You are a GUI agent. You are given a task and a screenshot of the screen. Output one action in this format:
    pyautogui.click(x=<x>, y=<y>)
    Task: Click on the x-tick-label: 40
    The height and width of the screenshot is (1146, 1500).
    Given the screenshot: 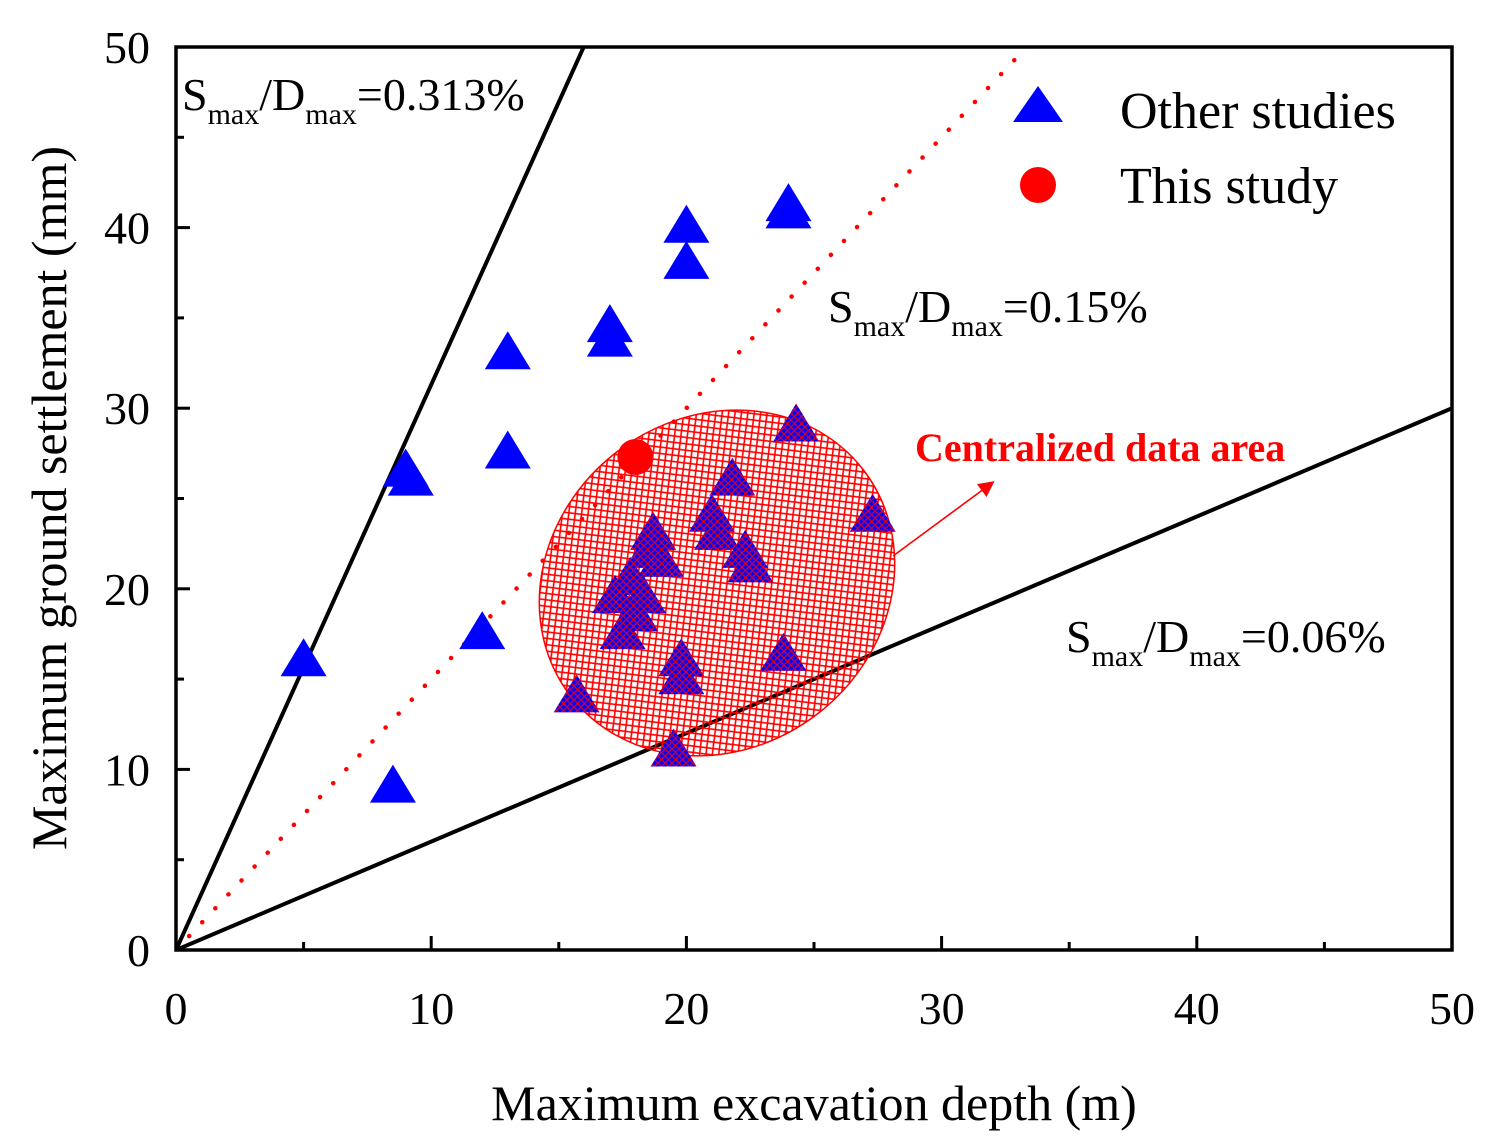 What is the action you would take?
    pyautogui.click(x=1197, y=1008)
    